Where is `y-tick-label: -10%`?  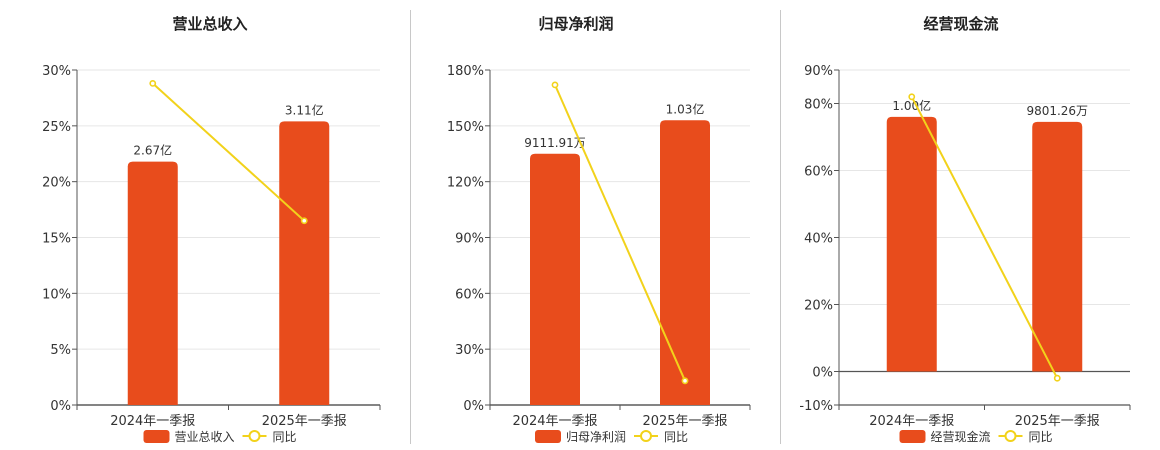
y-tick-label: -10% is located at coordinates (816, 406).